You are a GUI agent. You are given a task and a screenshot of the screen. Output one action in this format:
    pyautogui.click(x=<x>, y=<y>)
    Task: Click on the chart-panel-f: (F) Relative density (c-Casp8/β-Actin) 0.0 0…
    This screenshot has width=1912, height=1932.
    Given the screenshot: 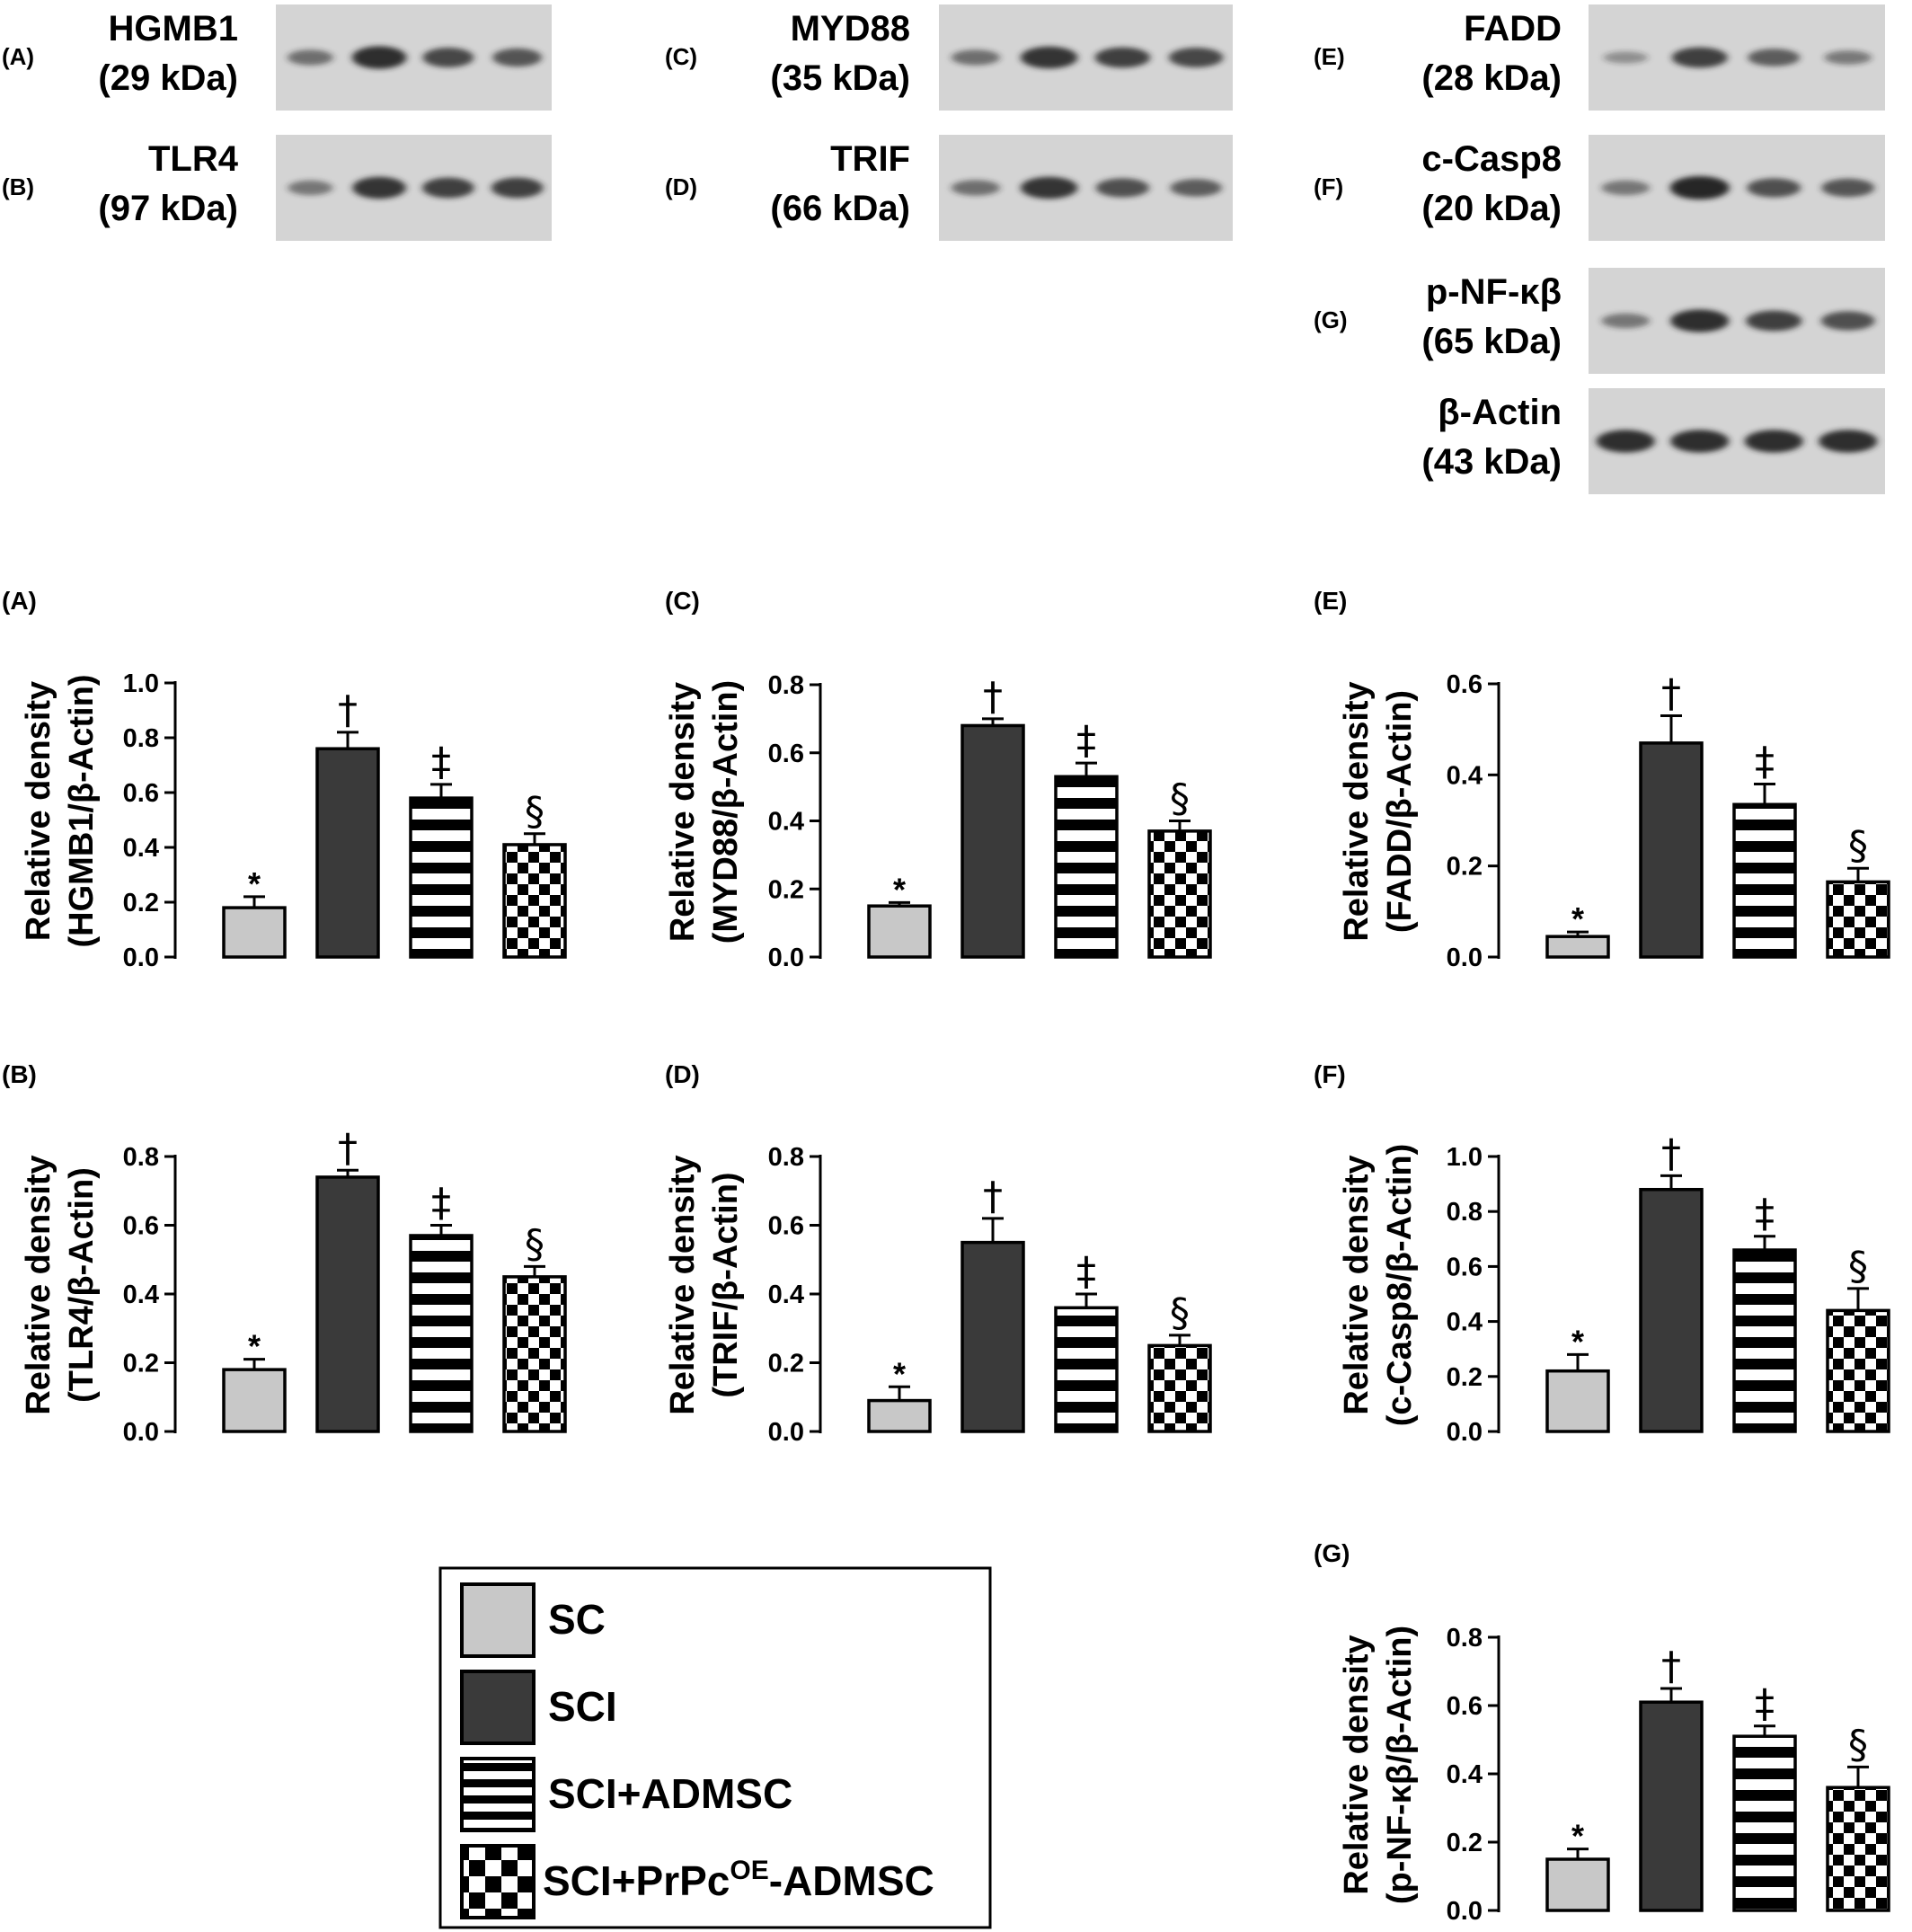 What is the action you would take?
    pyautogui.click(x=1602, y=1253)
    